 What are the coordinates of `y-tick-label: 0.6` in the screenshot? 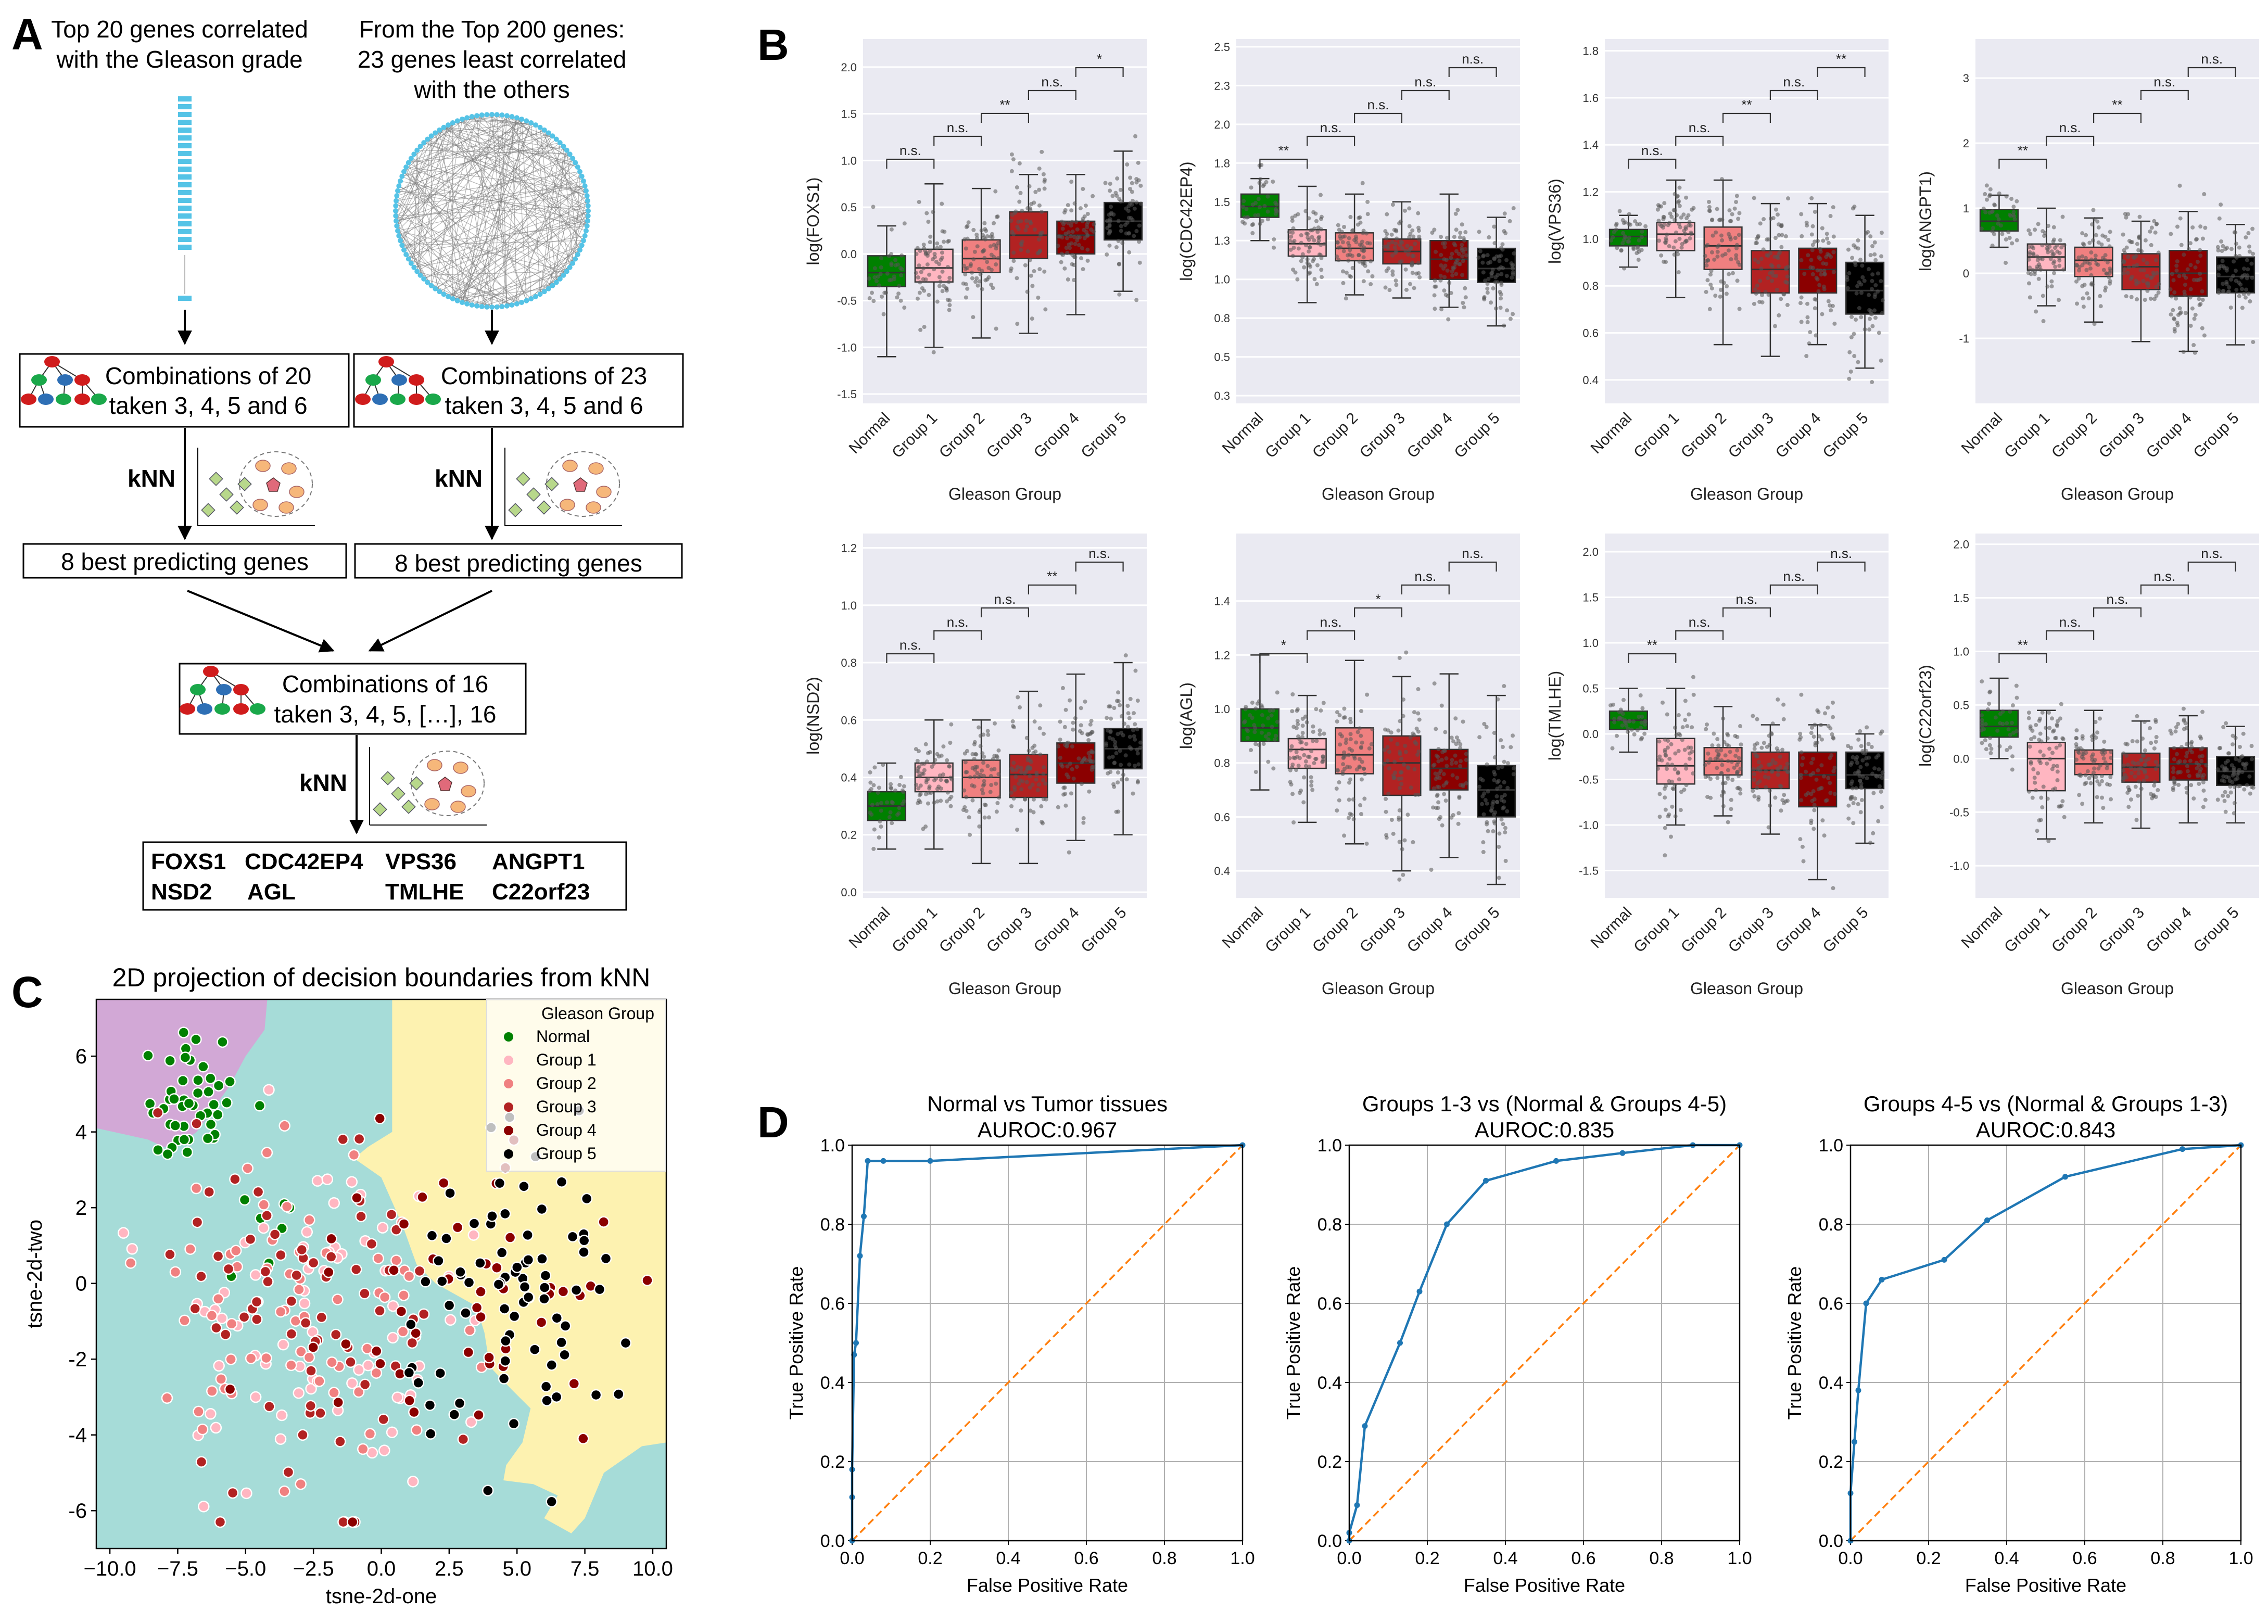 It's located at (1222, 817).